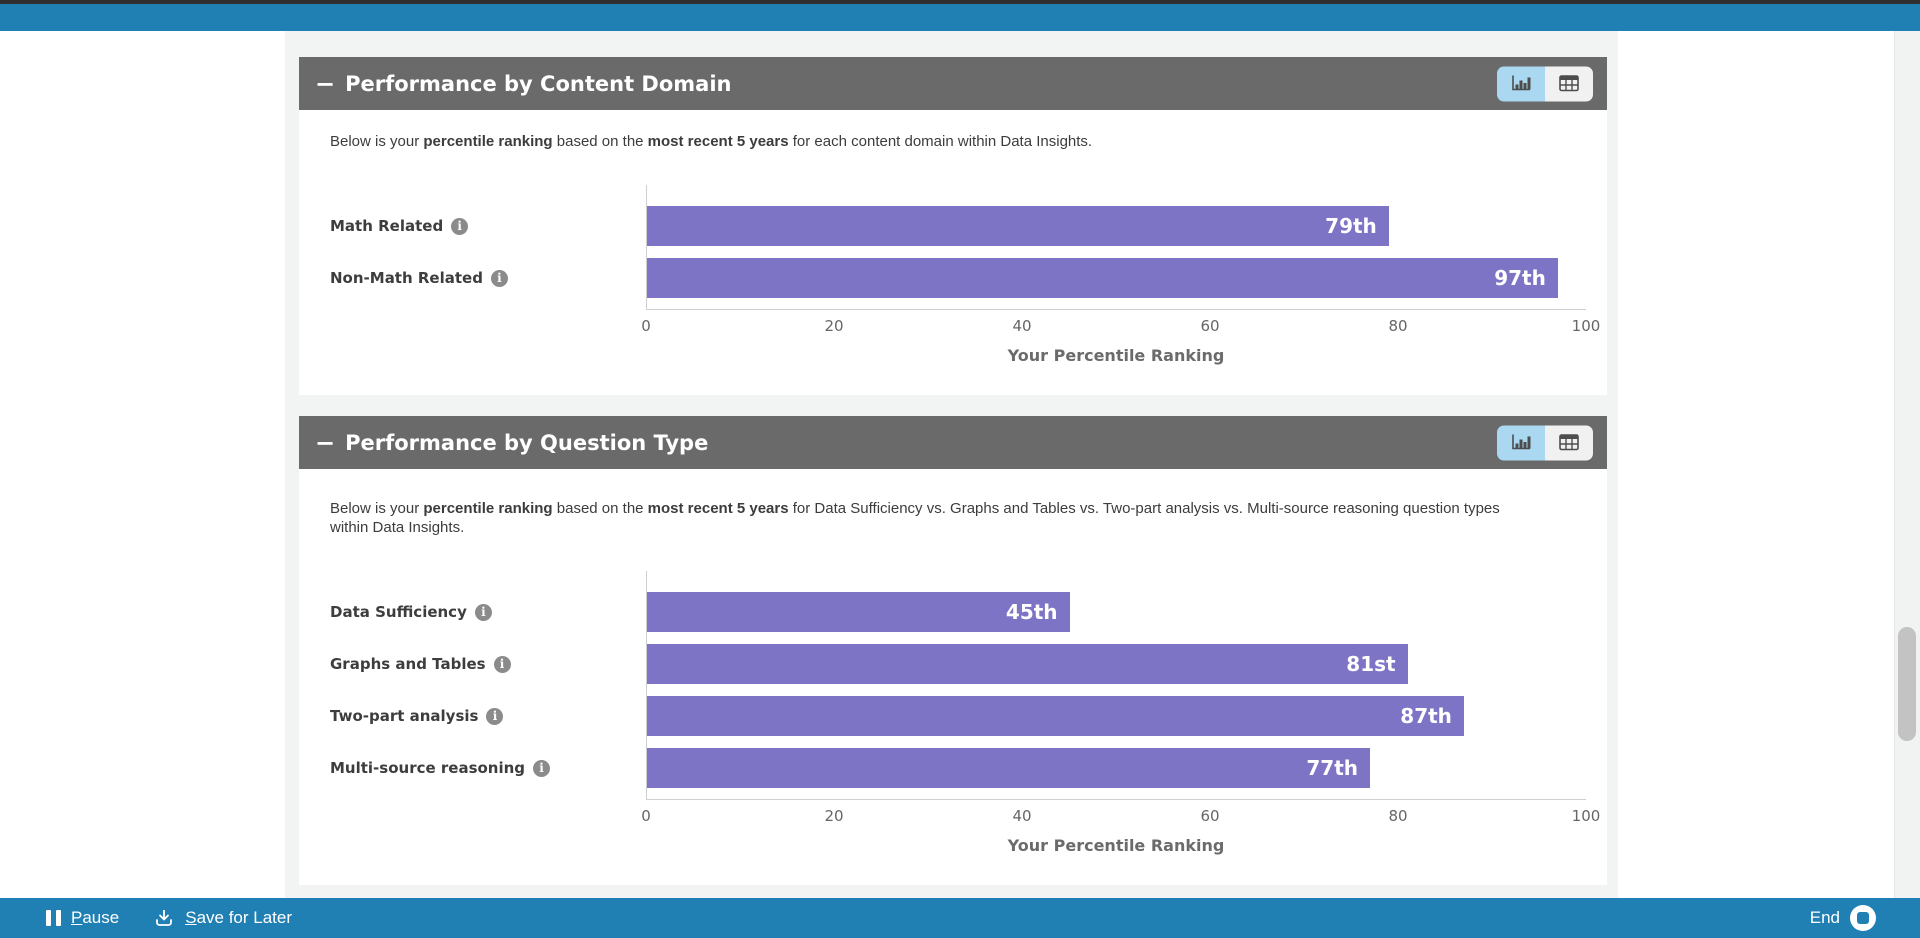 This screenshot has height=938, width=1920. Describe the element at coordinates (1027, 664) in the screenshot. I see `percentile-bar: 81st` at that location.